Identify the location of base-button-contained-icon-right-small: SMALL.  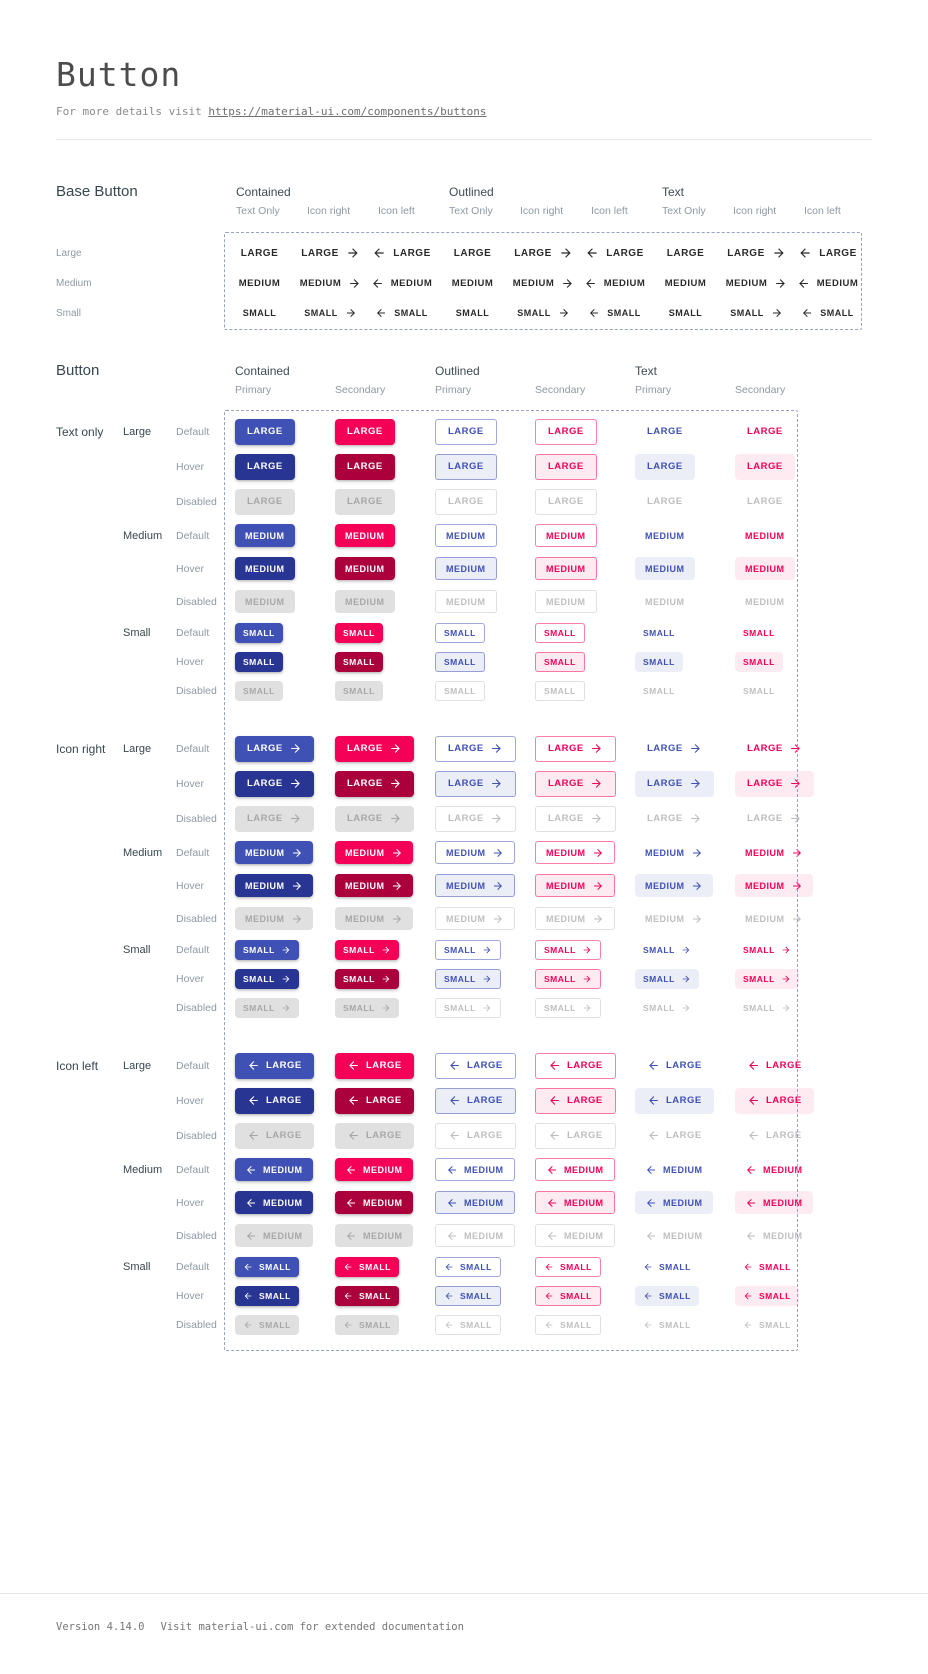
(330, 313).